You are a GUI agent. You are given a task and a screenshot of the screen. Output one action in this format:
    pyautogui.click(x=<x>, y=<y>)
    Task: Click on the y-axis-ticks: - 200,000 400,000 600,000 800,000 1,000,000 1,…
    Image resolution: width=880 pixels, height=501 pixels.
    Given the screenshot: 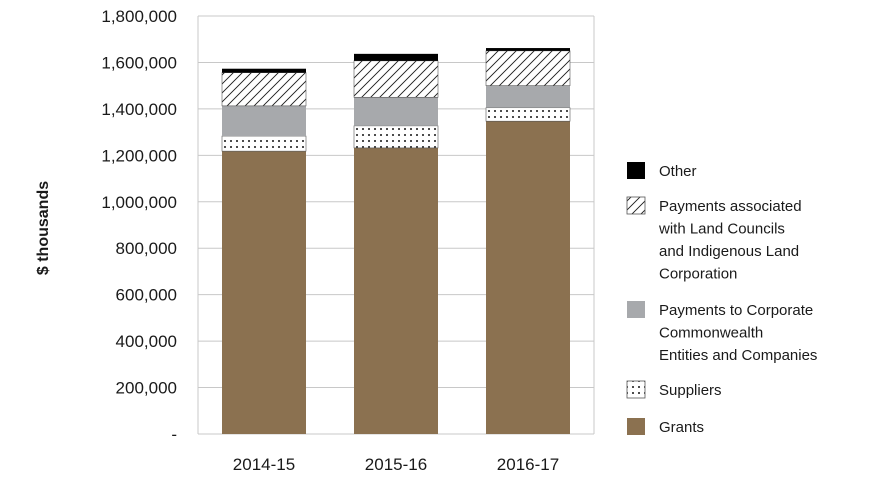 What is the action you would take?
    pyautogui.click(x=139, y=225)
    